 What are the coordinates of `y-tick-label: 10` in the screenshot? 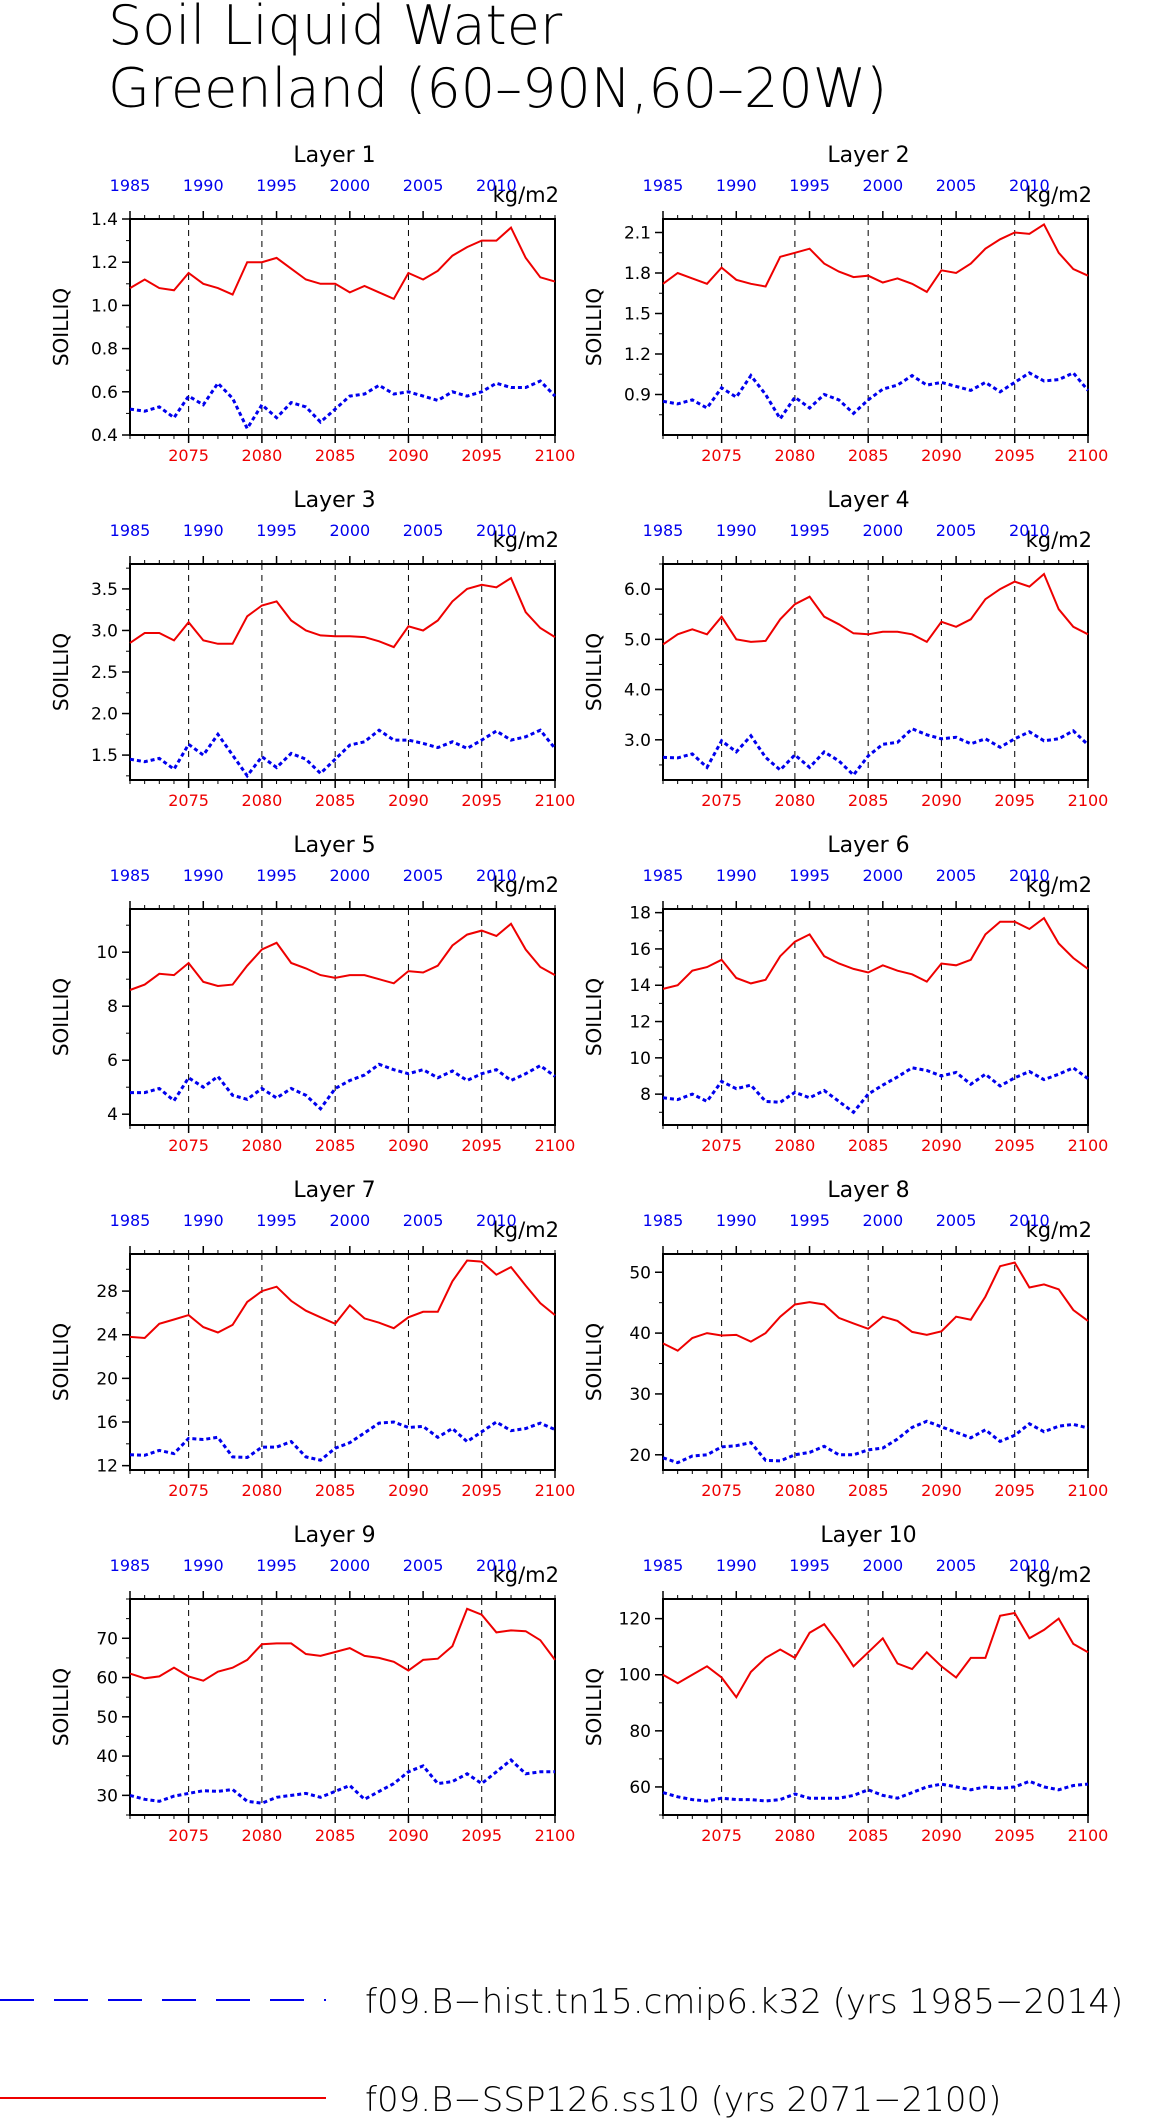 It's located at (640, 1059).